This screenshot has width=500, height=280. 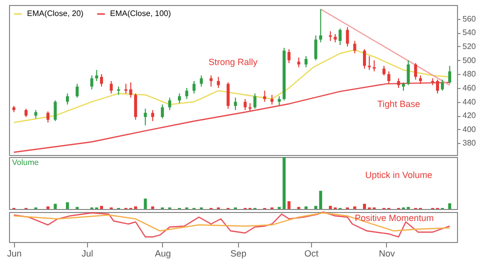 What do you see at coordinates (141, 13) in the screenshot?
I see `legend-label: EMA(Close, 100)` at bounding box center [141, 13].